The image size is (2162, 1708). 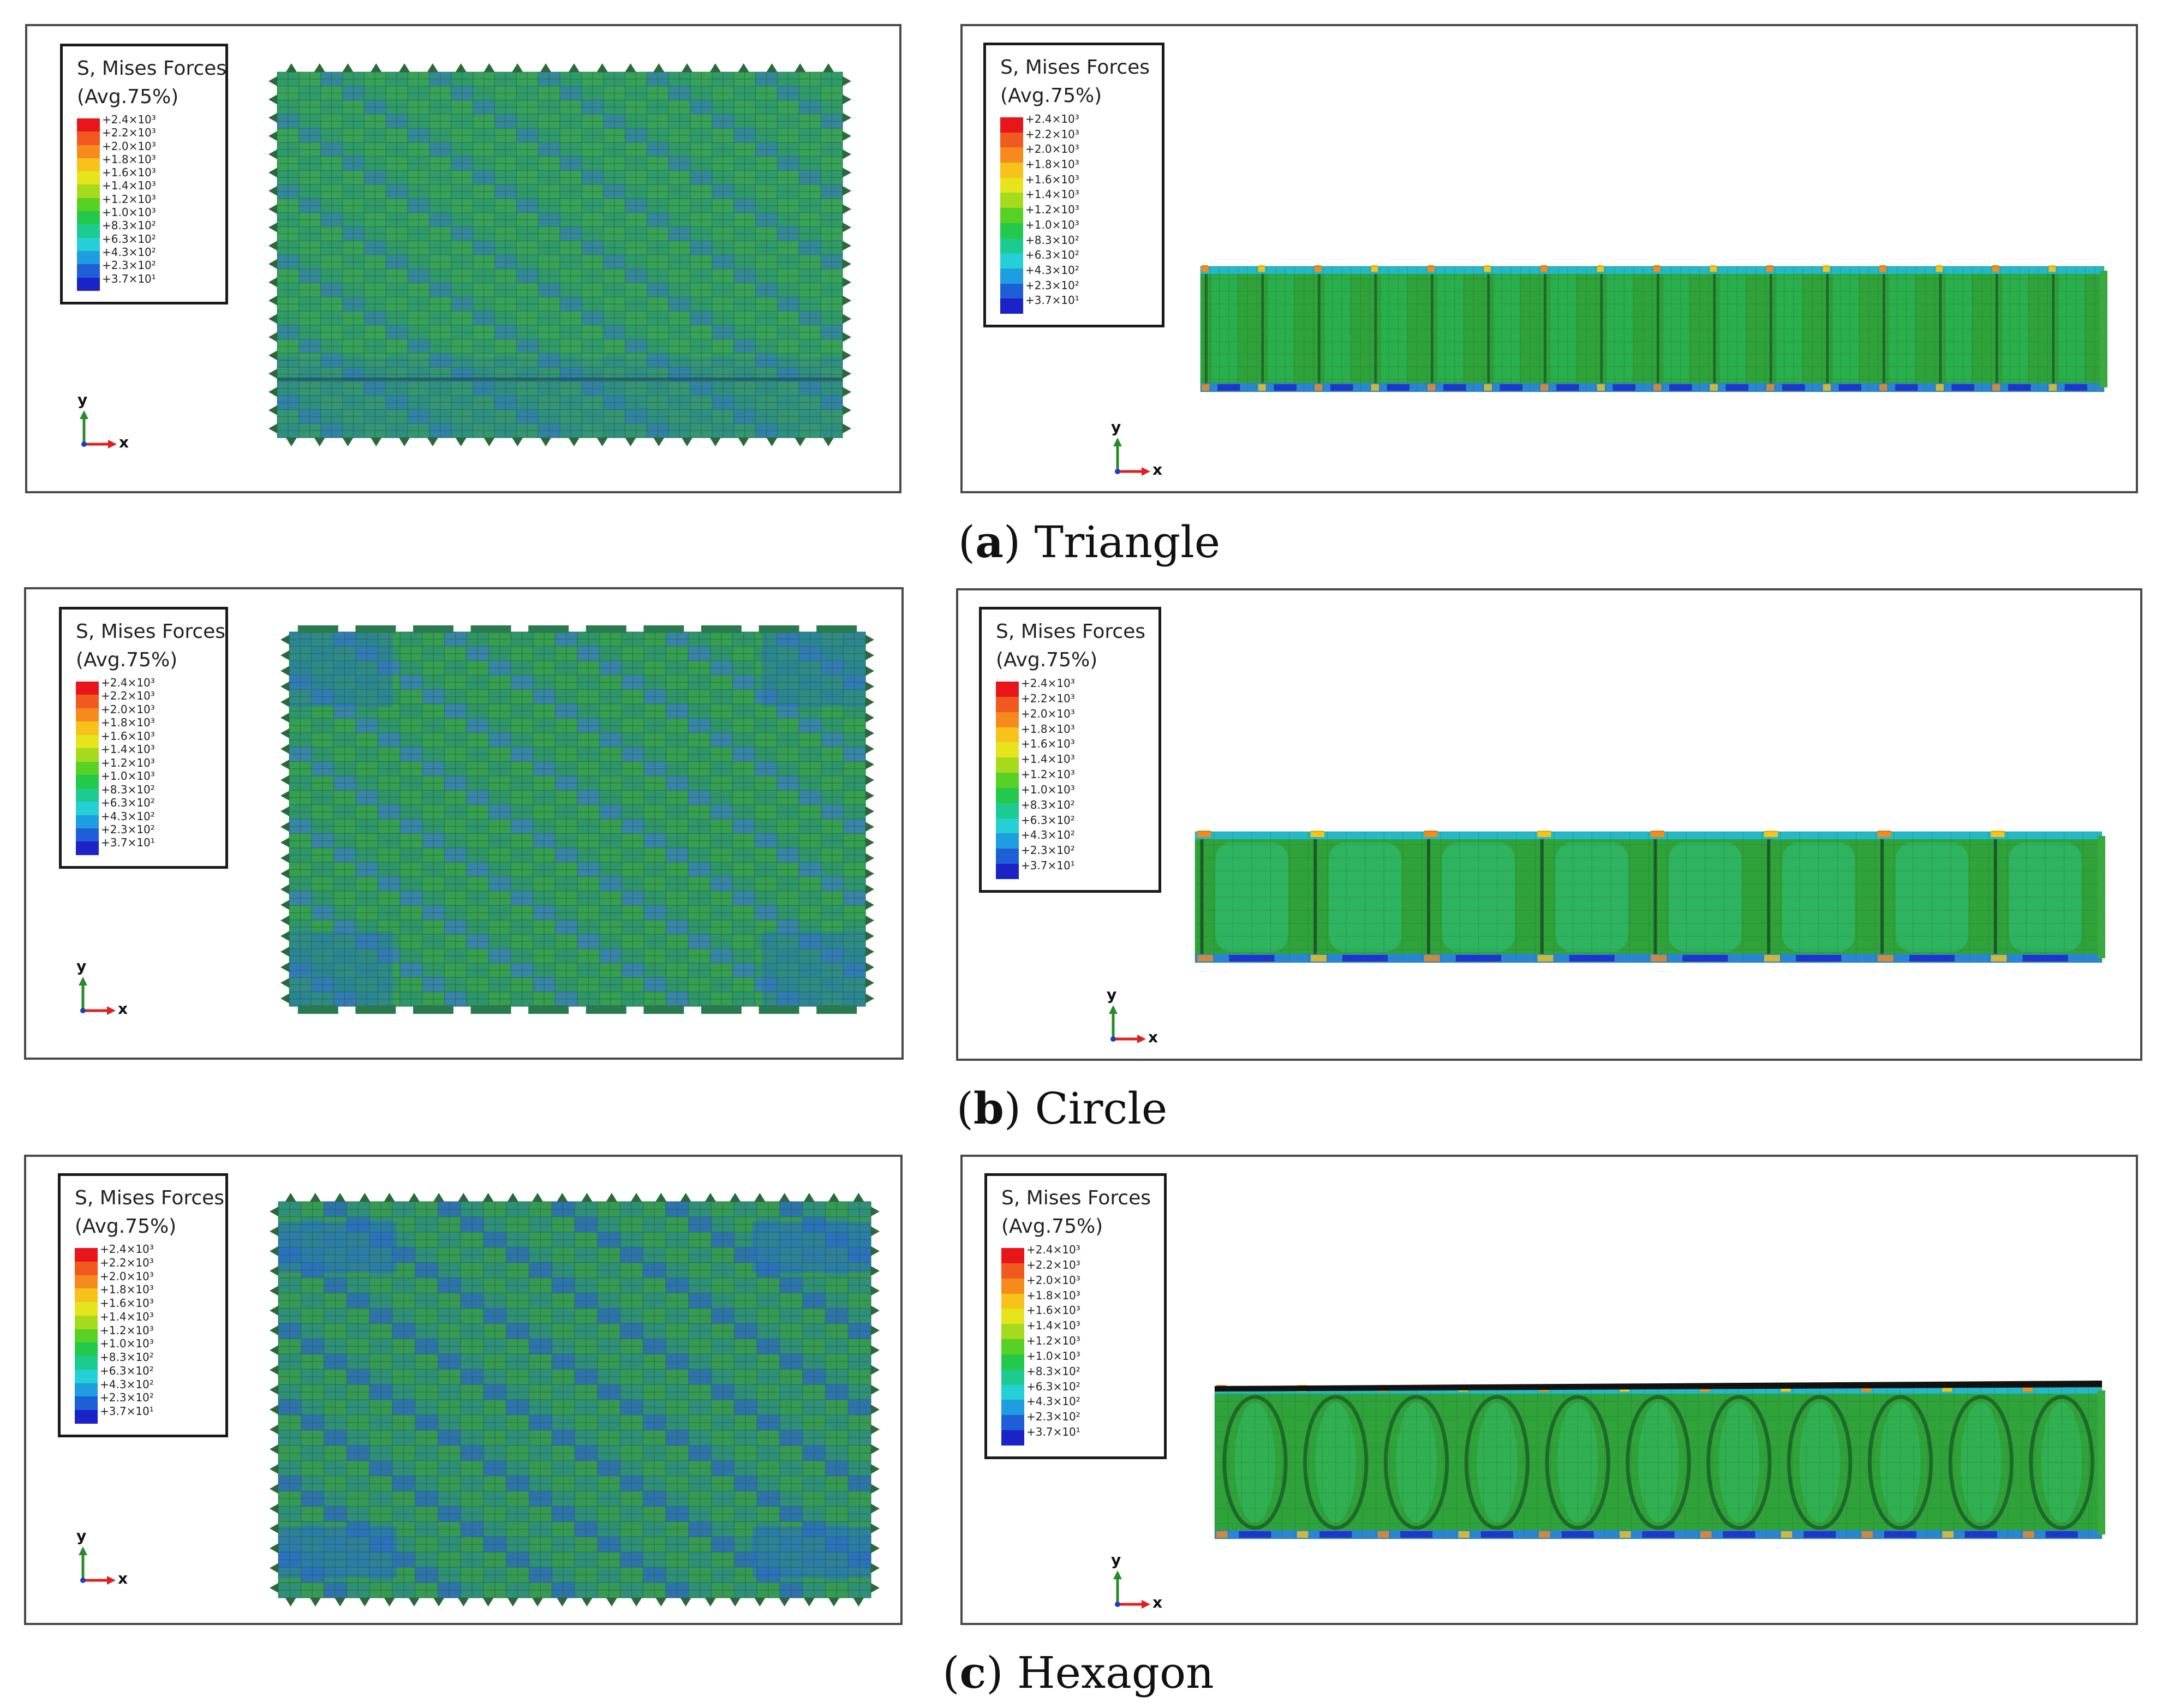 I want to click on mesh-model-circle-side, so click(x=1650, y=897).